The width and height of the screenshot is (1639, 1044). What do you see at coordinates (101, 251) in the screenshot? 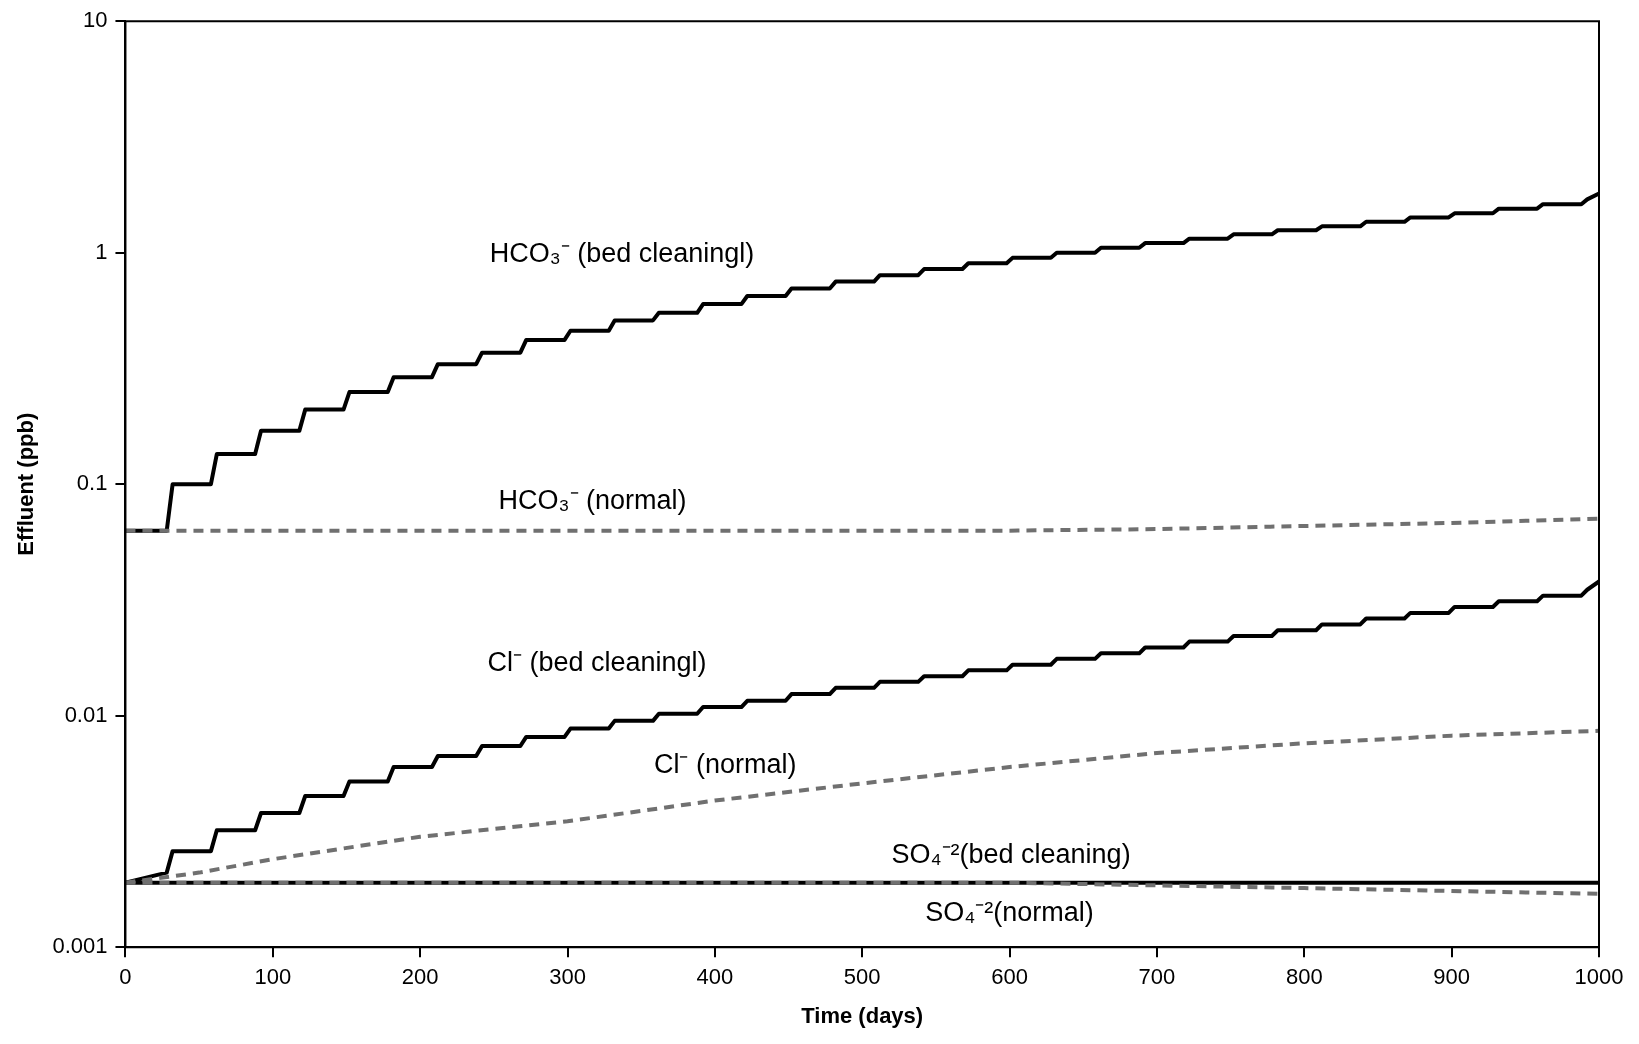
I see `y-tick-label: 1` at bounding box center [101, 251].